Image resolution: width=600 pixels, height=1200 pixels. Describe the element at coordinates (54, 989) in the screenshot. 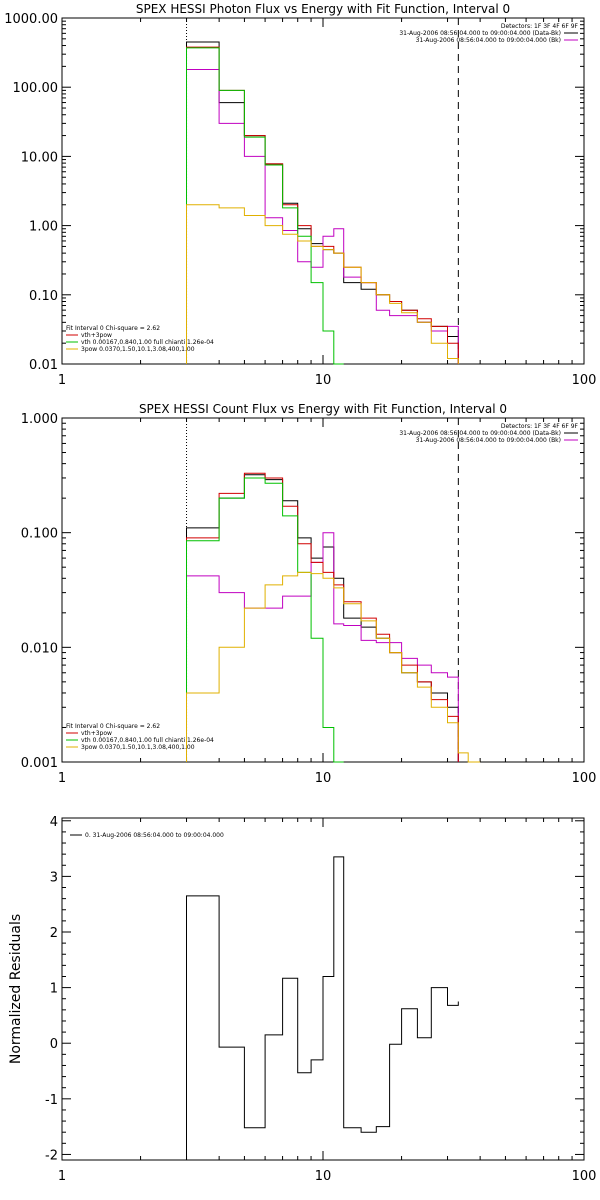

I see `y-tick-label: 1` at that location.